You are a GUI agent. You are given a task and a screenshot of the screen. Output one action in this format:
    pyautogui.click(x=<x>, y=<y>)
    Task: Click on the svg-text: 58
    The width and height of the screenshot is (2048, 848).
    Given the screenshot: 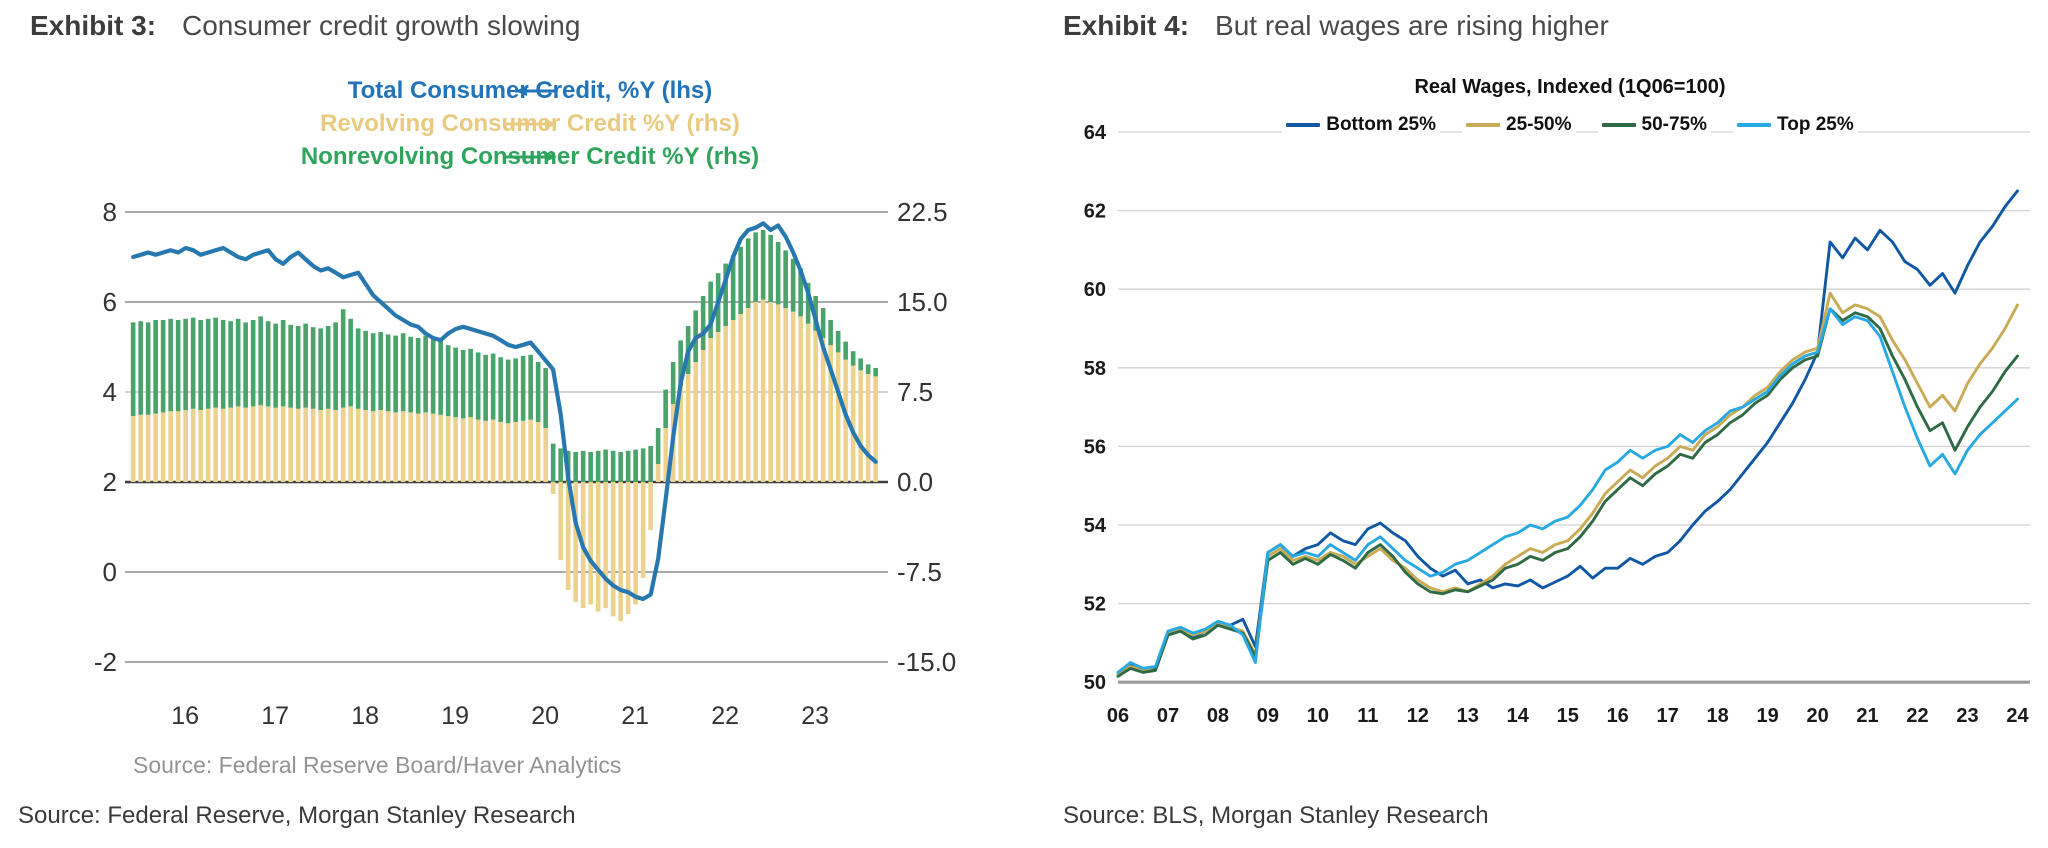 What is the action you would take?
    pyautogui.click(x=1095, y=369)
    